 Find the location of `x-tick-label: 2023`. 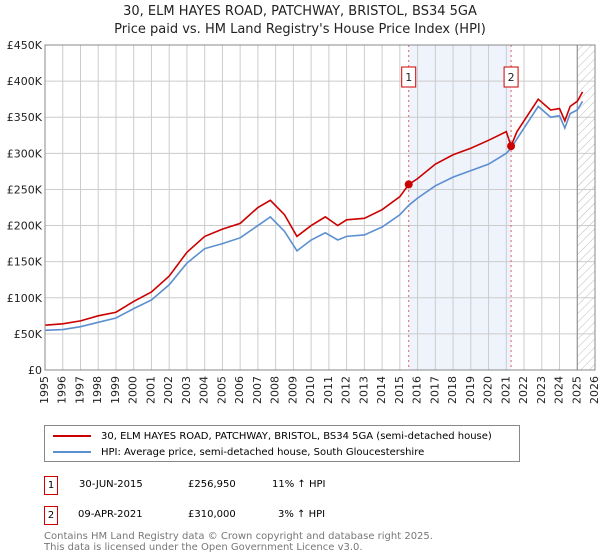

x-tick-label: 2023 is located at coordinates (541, 390).